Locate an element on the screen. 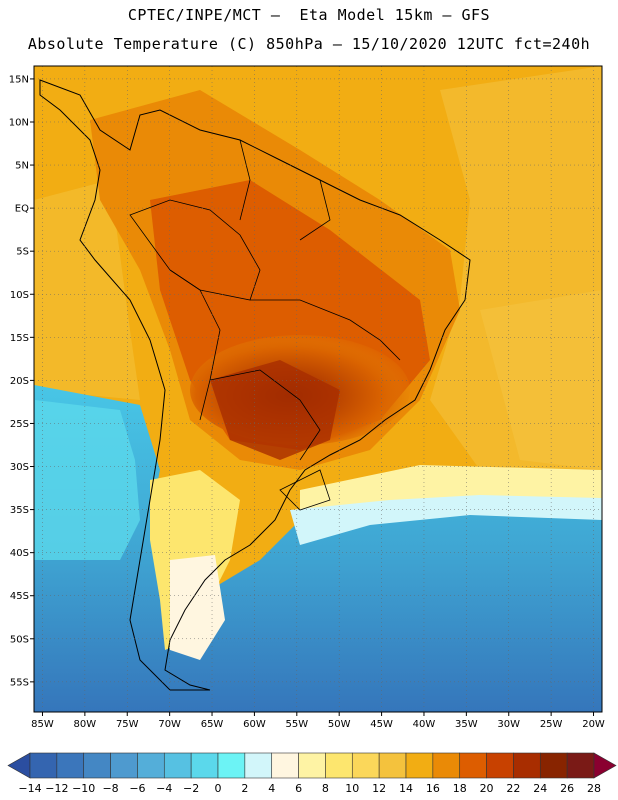 The height and width of the screenshot is (800, 618). colorbar-label: 8 is located at coordinates (325, 788).